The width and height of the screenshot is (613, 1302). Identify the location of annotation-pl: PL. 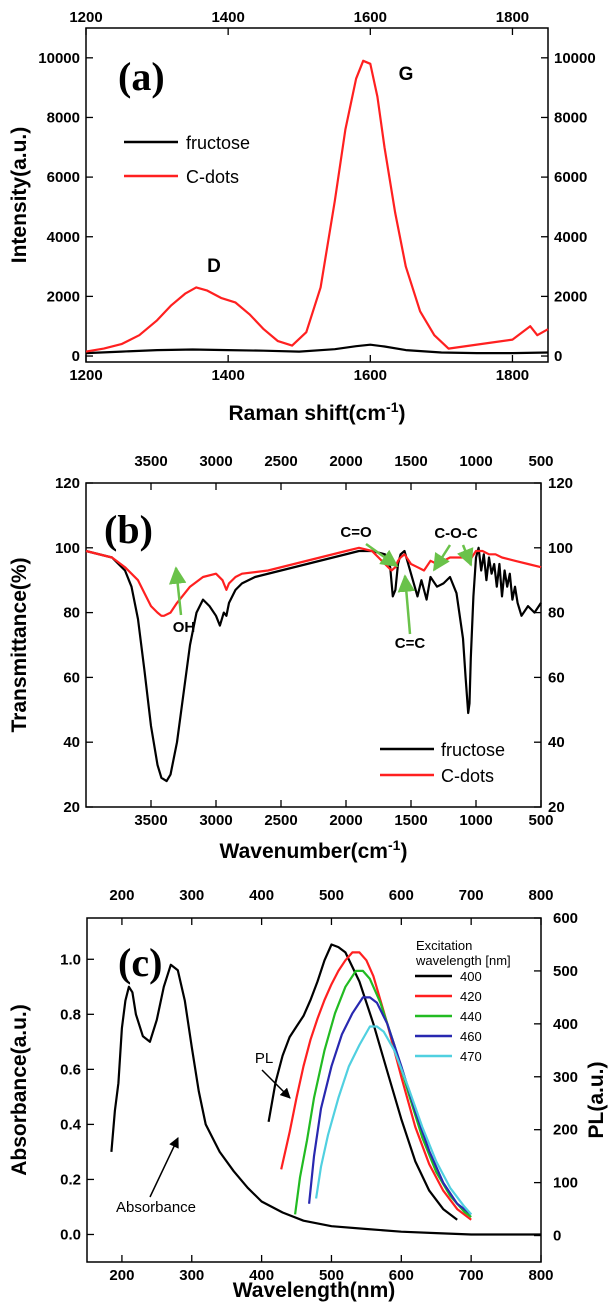
(264, 1058).